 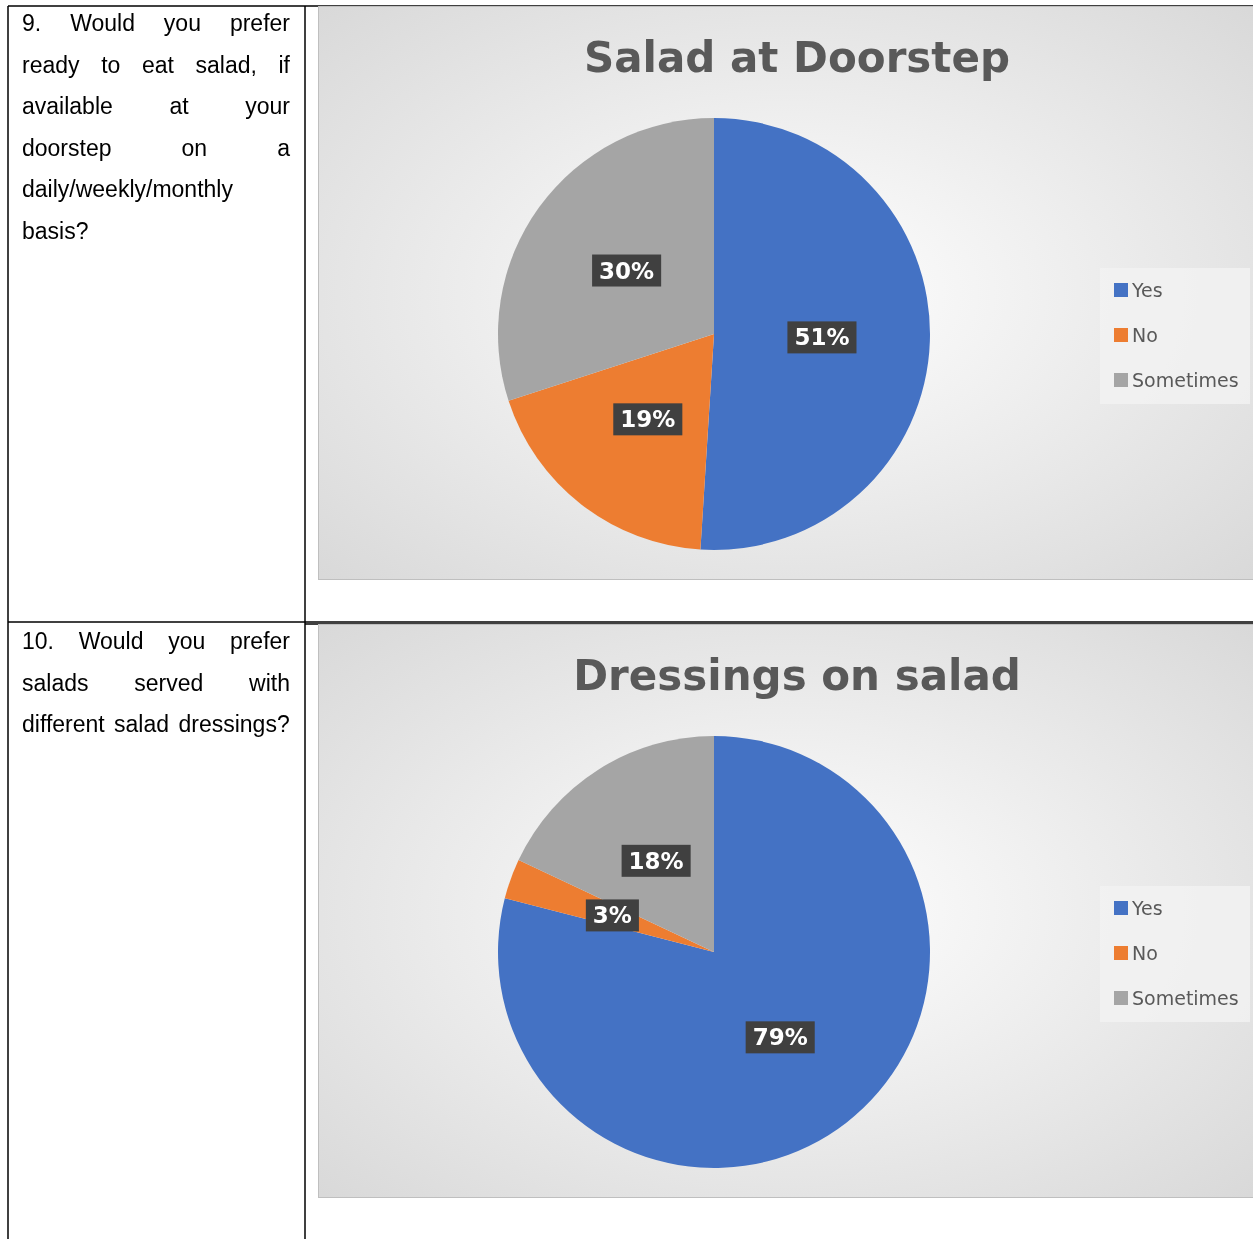 What do you see at coordinates (797, 57) in the screenshot?
I see `chart-title: Salad at Doorstep` at bounding box center [797, 57].